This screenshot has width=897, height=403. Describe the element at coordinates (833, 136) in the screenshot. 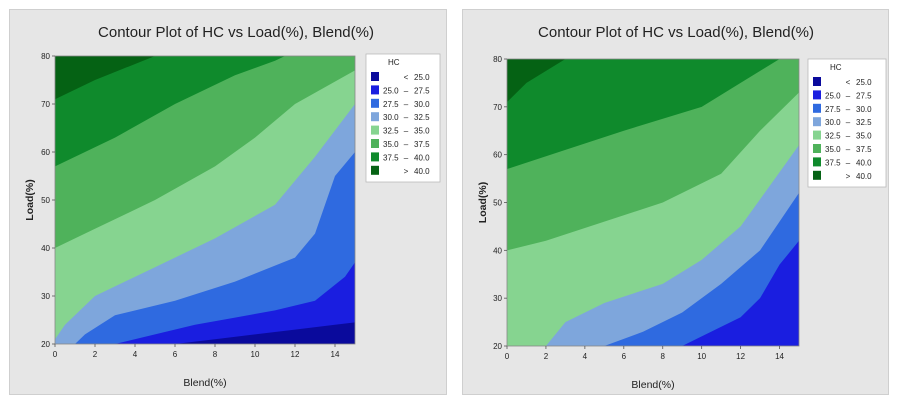

I see `legend-range-low: 32.5` at that location.